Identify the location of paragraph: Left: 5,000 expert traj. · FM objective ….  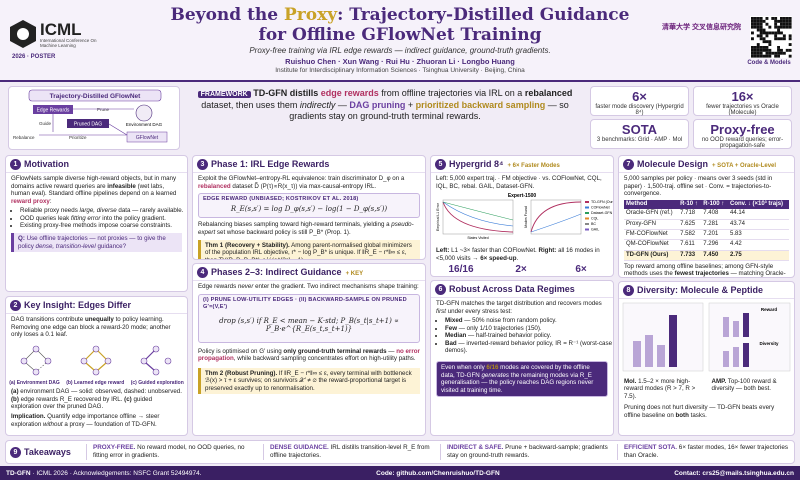
(522, 182).